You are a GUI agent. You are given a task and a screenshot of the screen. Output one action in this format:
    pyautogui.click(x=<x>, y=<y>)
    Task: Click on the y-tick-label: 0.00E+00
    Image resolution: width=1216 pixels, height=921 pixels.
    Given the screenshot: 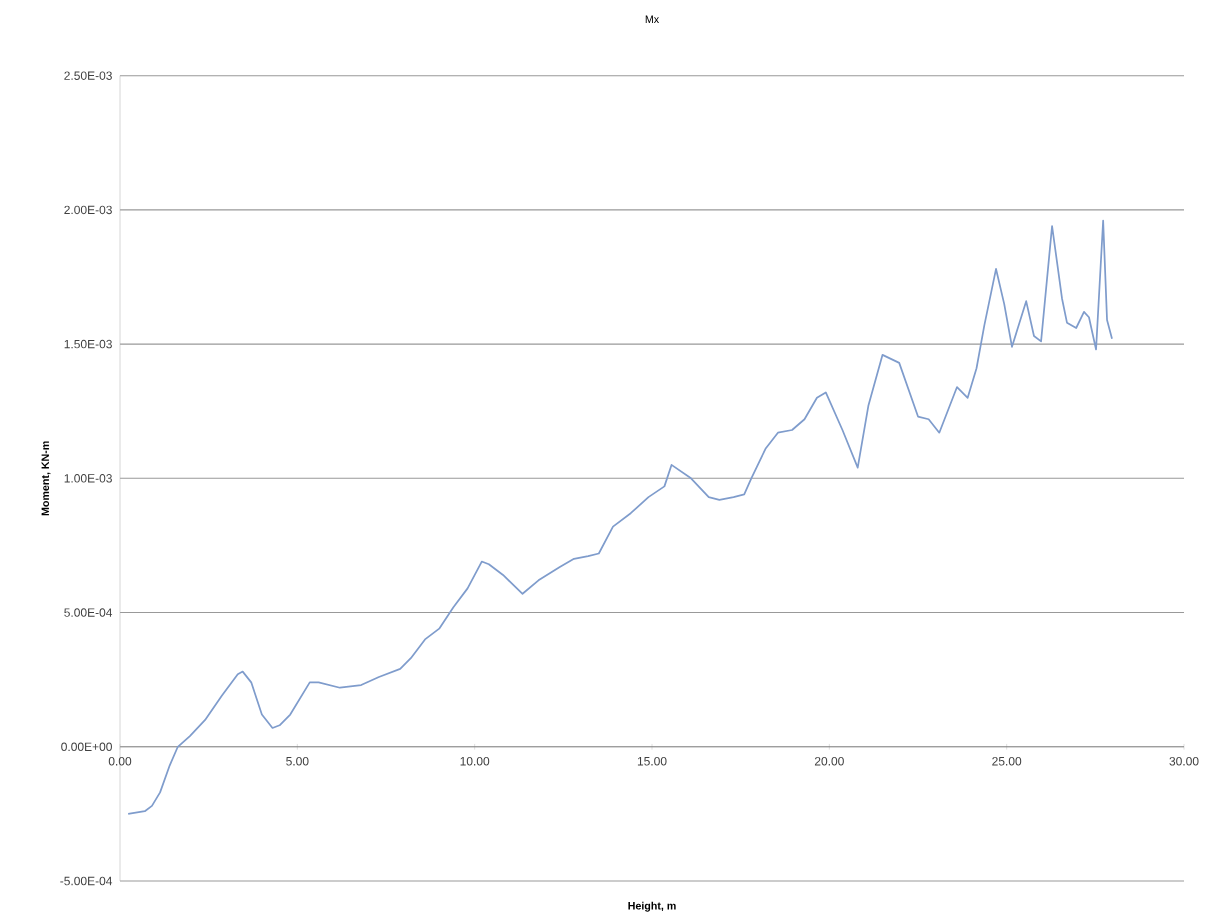 What is the action you would take?
    pyautogui.click(x=86, y=747)
    